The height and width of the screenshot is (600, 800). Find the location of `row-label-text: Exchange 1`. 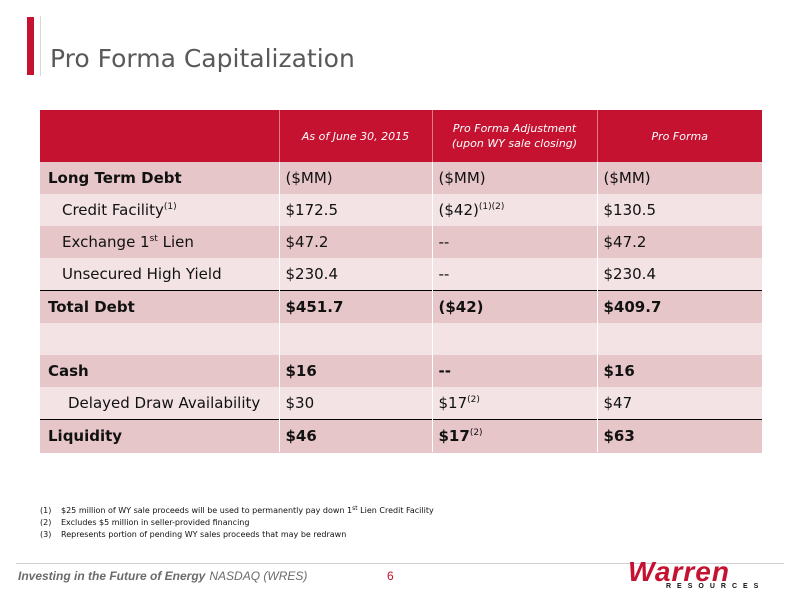

row-label-text: Exchange 1 is located at coordinates (106, 242).